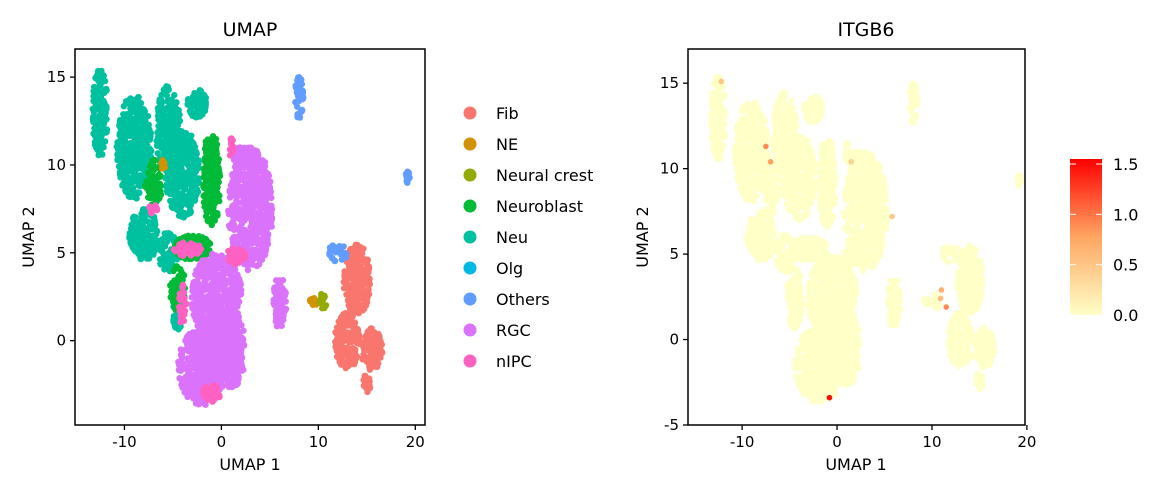 Image resolution: width=1170 pixels, height=494 pixels. What do you see at coordinates (61, 341) in the screenshot?
I see `y-tick-label: 0` at bounding box center [61, 341].